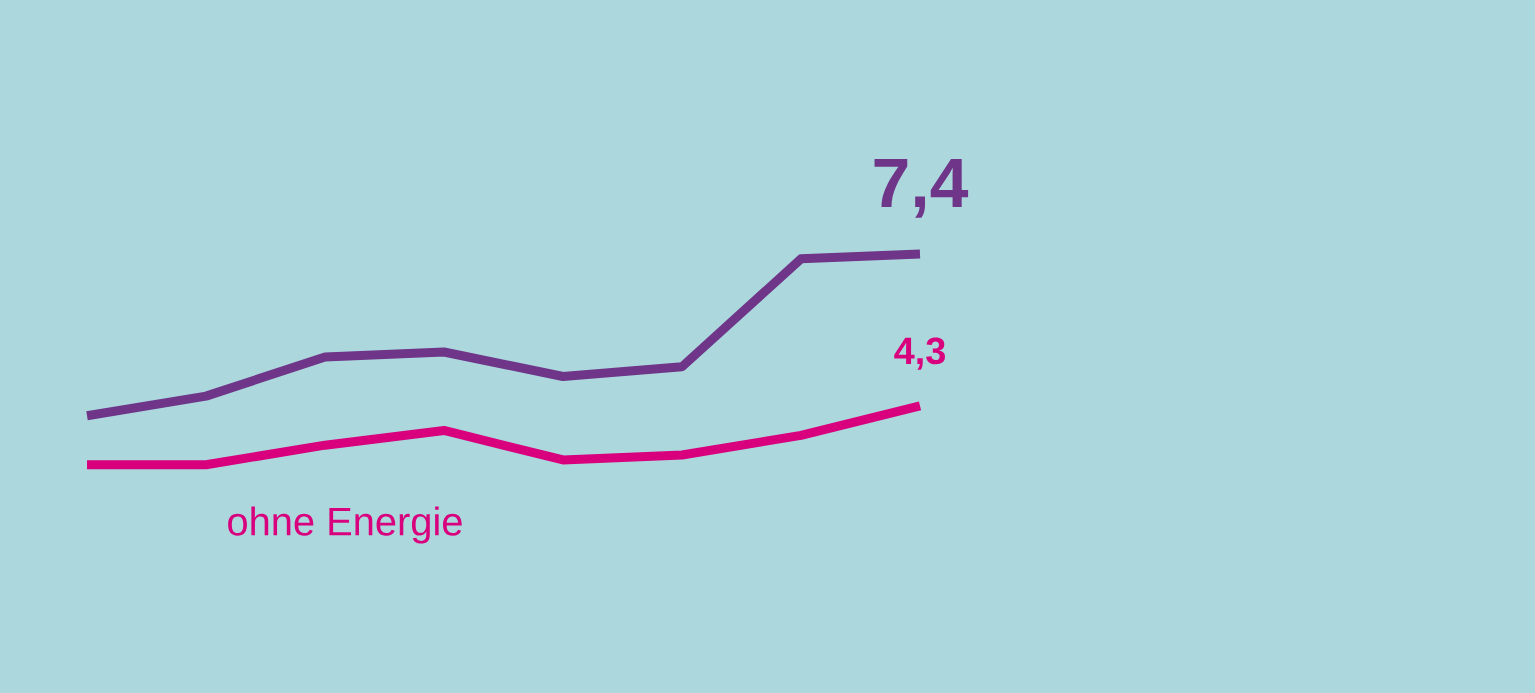 This screenshot has height=693, width=1535. What do you see at coordinates (919, 353) in the screenshot?
I see `data-label: 4,3` at bounding box center [919, 353].